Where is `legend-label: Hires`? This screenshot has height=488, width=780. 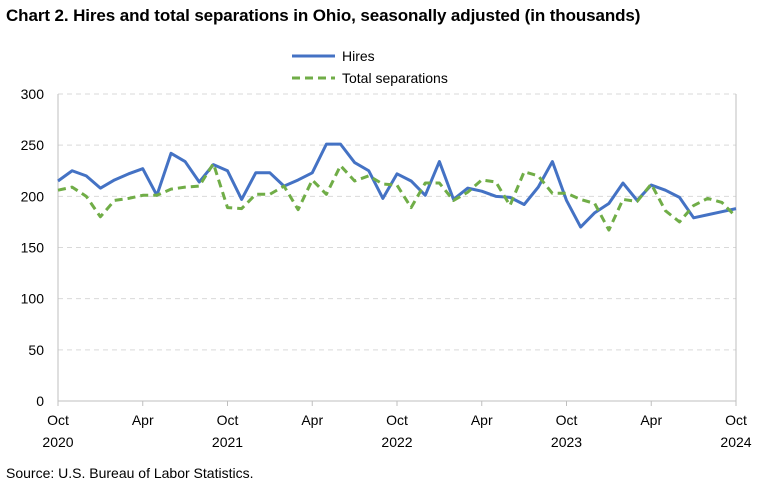 legend-label: Hires is located at coordinates (358, 56).